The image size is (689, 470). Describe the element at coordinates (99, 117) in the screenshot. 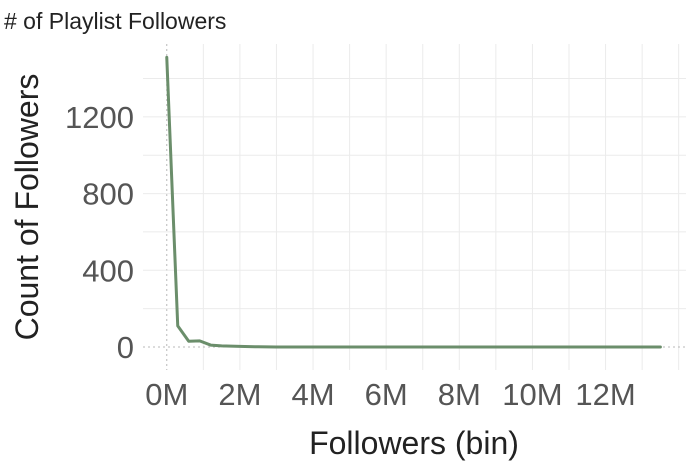

I see `y-tick-label: 1200` at that location.